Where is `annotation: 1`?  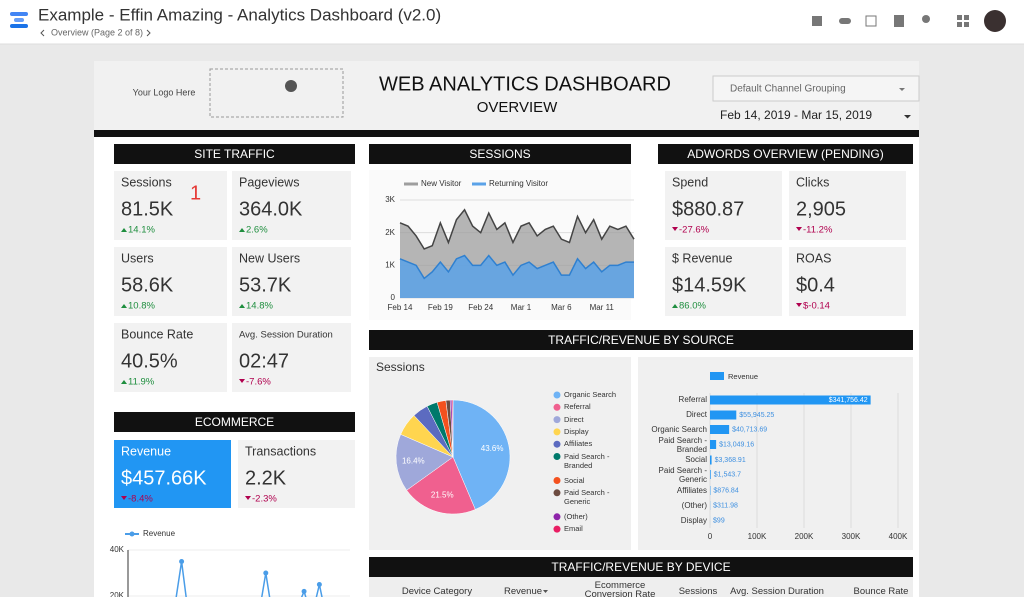 annotation: 1 is located at coordinates (195, 193).